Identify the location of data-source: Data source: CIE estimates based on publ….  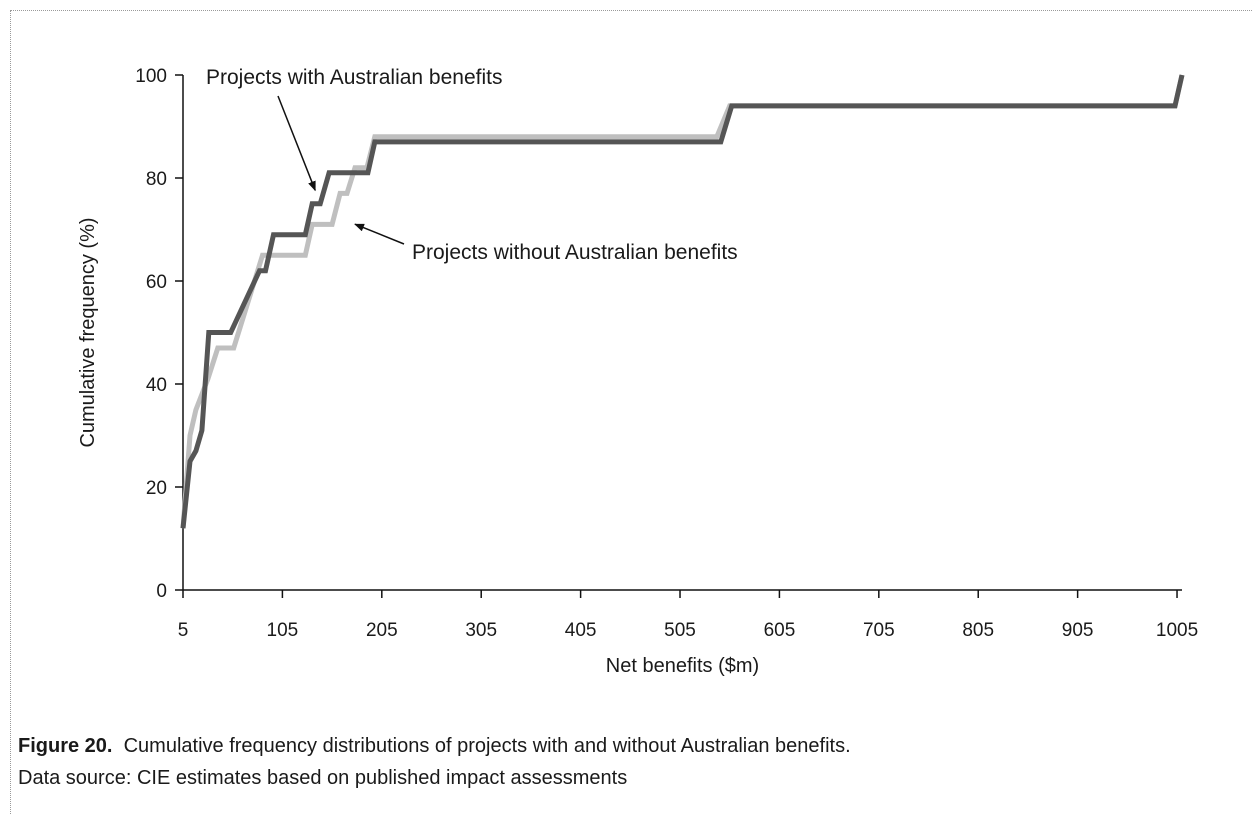
(628, 778).